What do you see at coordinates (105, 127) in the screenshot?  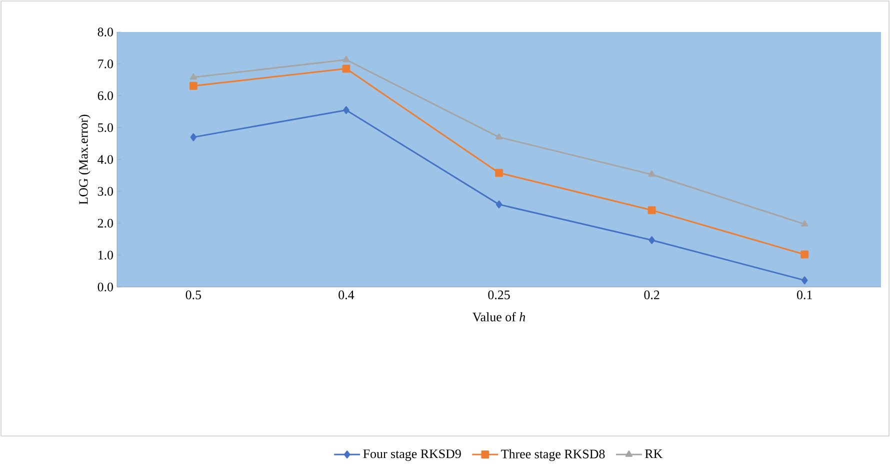 I see `y-tick-label: 5.0` at bounding box center [105, 127].